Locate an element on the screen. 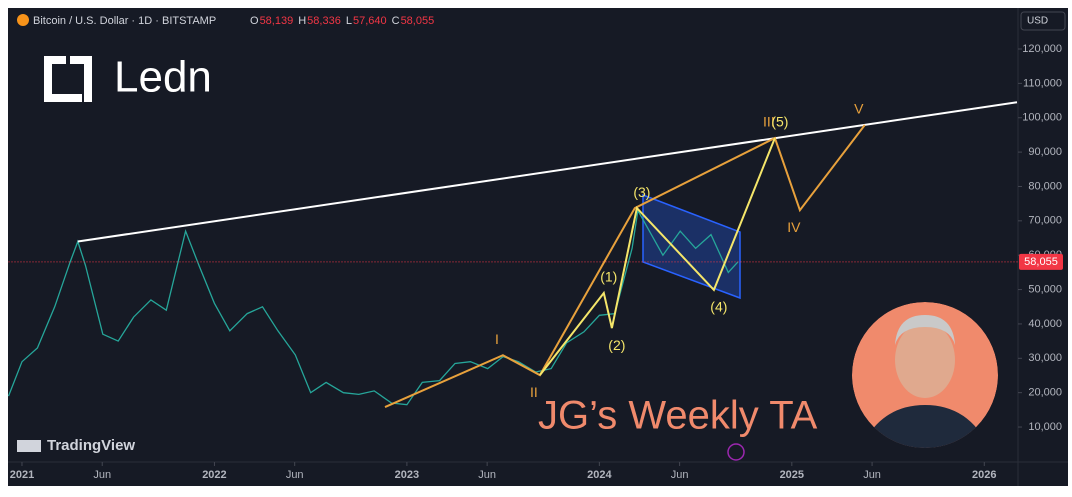 The width and height of the screenshot is (1072, 497). channel is located at coordinates (691, 246).